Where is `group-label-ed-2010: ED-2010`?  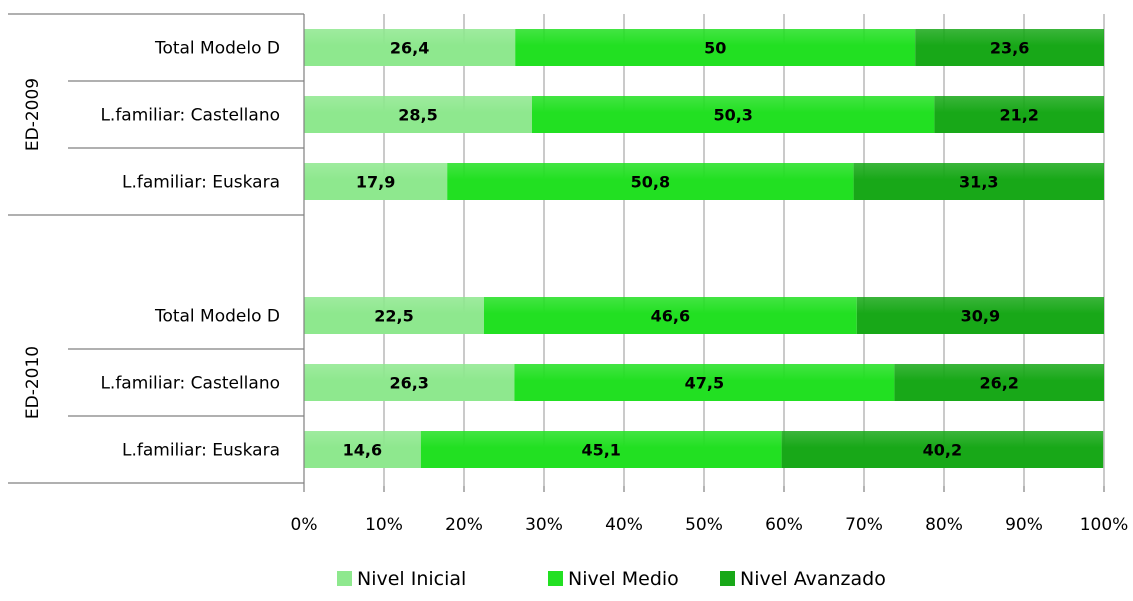
group-label-ed-2010: ED-2010 is located at coordinates (33, 382).